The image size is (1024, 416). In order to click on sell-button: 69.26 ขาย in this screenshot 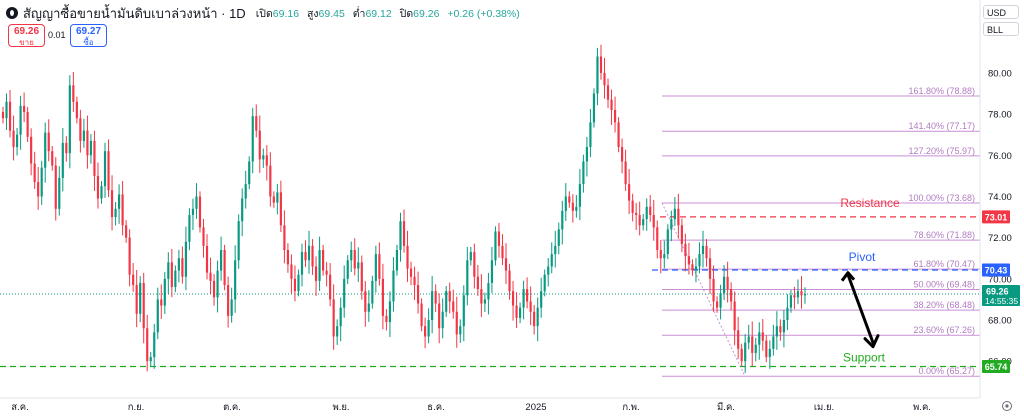, I will do `click(26, 35)`.